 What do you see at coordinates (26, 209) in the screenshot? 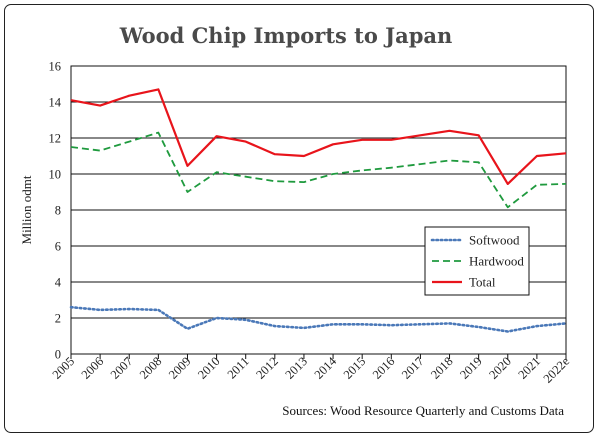
I see `y-axis-label: Million odmt` at bounding box center [26, 209].